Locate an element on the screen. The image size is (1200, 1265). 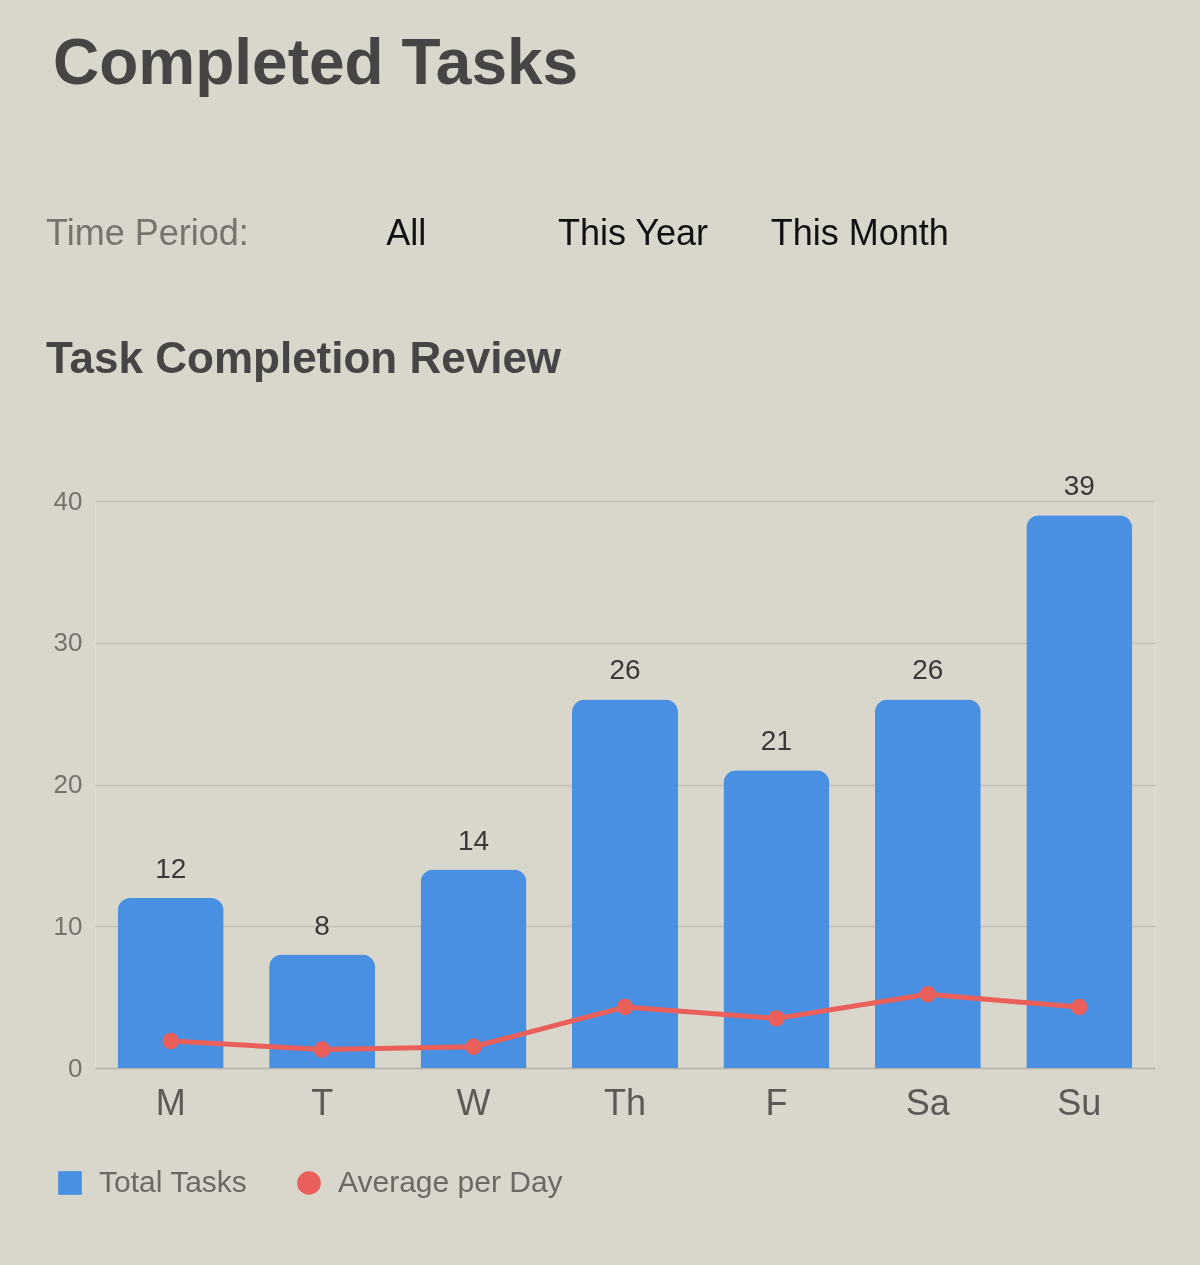
text: All is located at coordinates (406, 232).